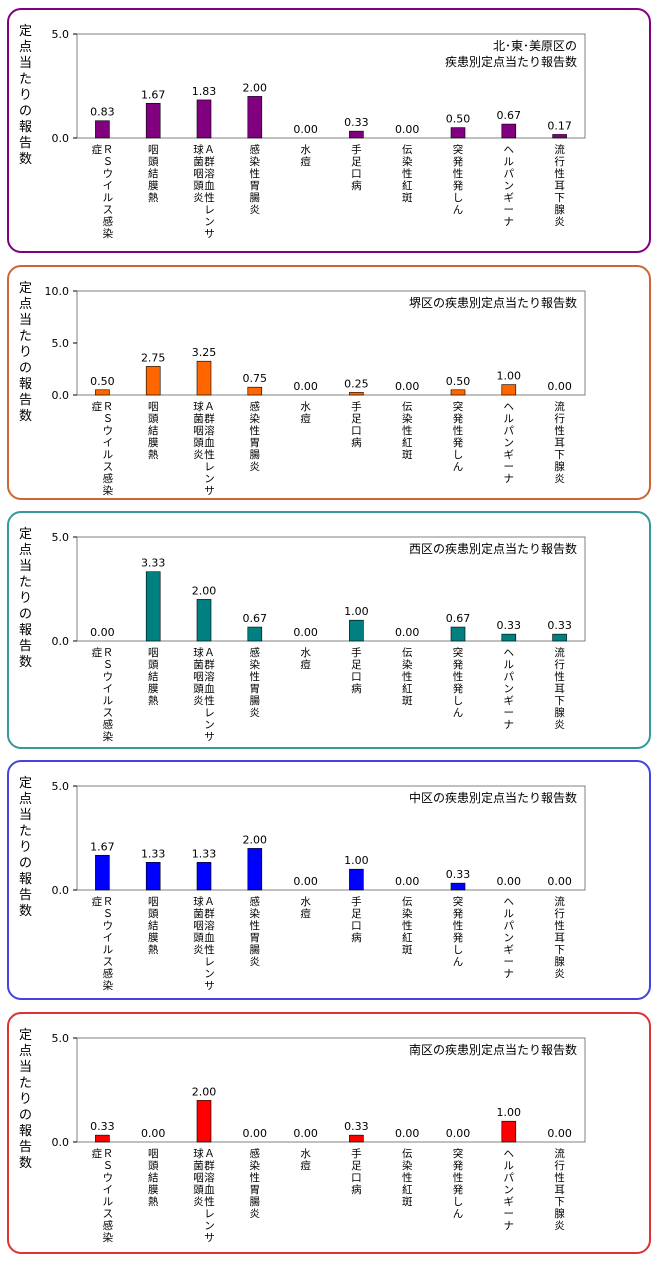 The height and width of the screenshot is (1263, 660). What do you see at coordinates (305, 653) in the screenshot?
I see `category-label: 水` at bounding box center [305, 653].